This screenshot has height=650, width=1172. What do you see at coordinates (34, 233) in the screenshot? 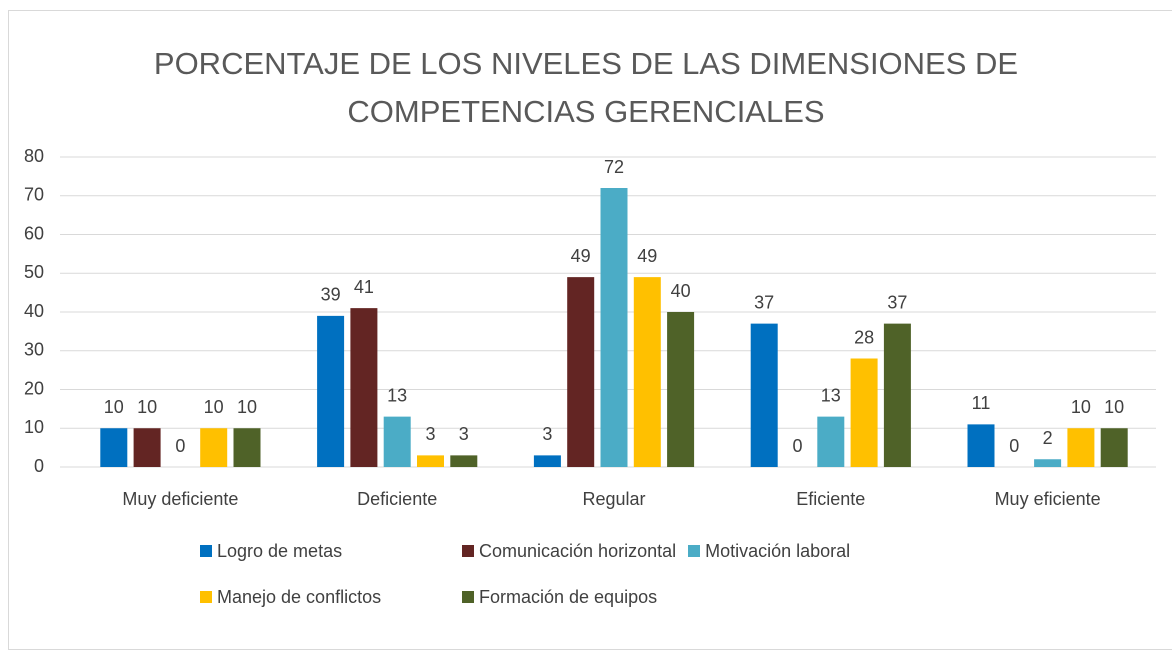
I see `y-tick-label: 60` at bounding box center [34, 233].